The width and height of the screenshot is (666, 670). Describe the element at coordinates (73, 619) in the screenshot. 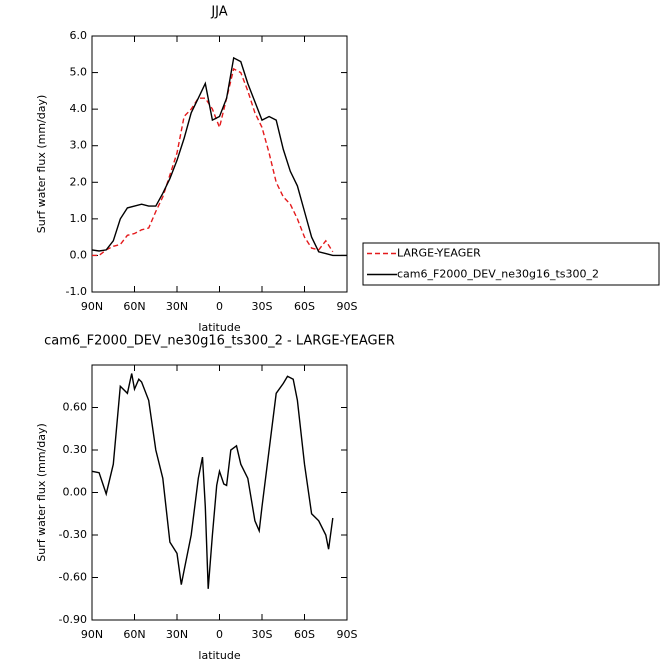

I see `y-tick-label: -0.90` at that location.